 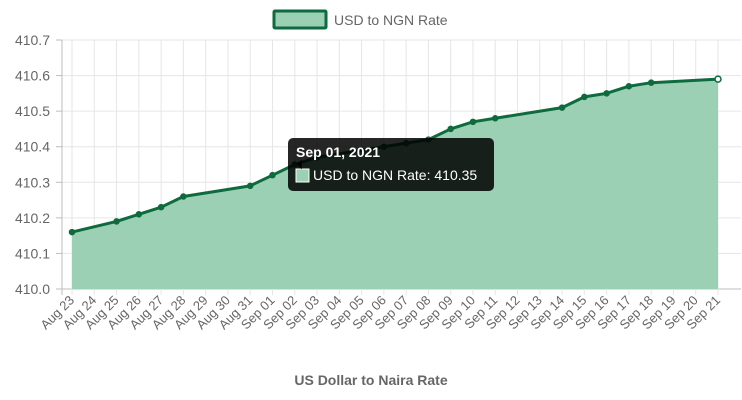 What do you see at coordinates (32, 111) in the screenshot?
I see `y-tick-label: 410.5` at bounding box center [32, 111].